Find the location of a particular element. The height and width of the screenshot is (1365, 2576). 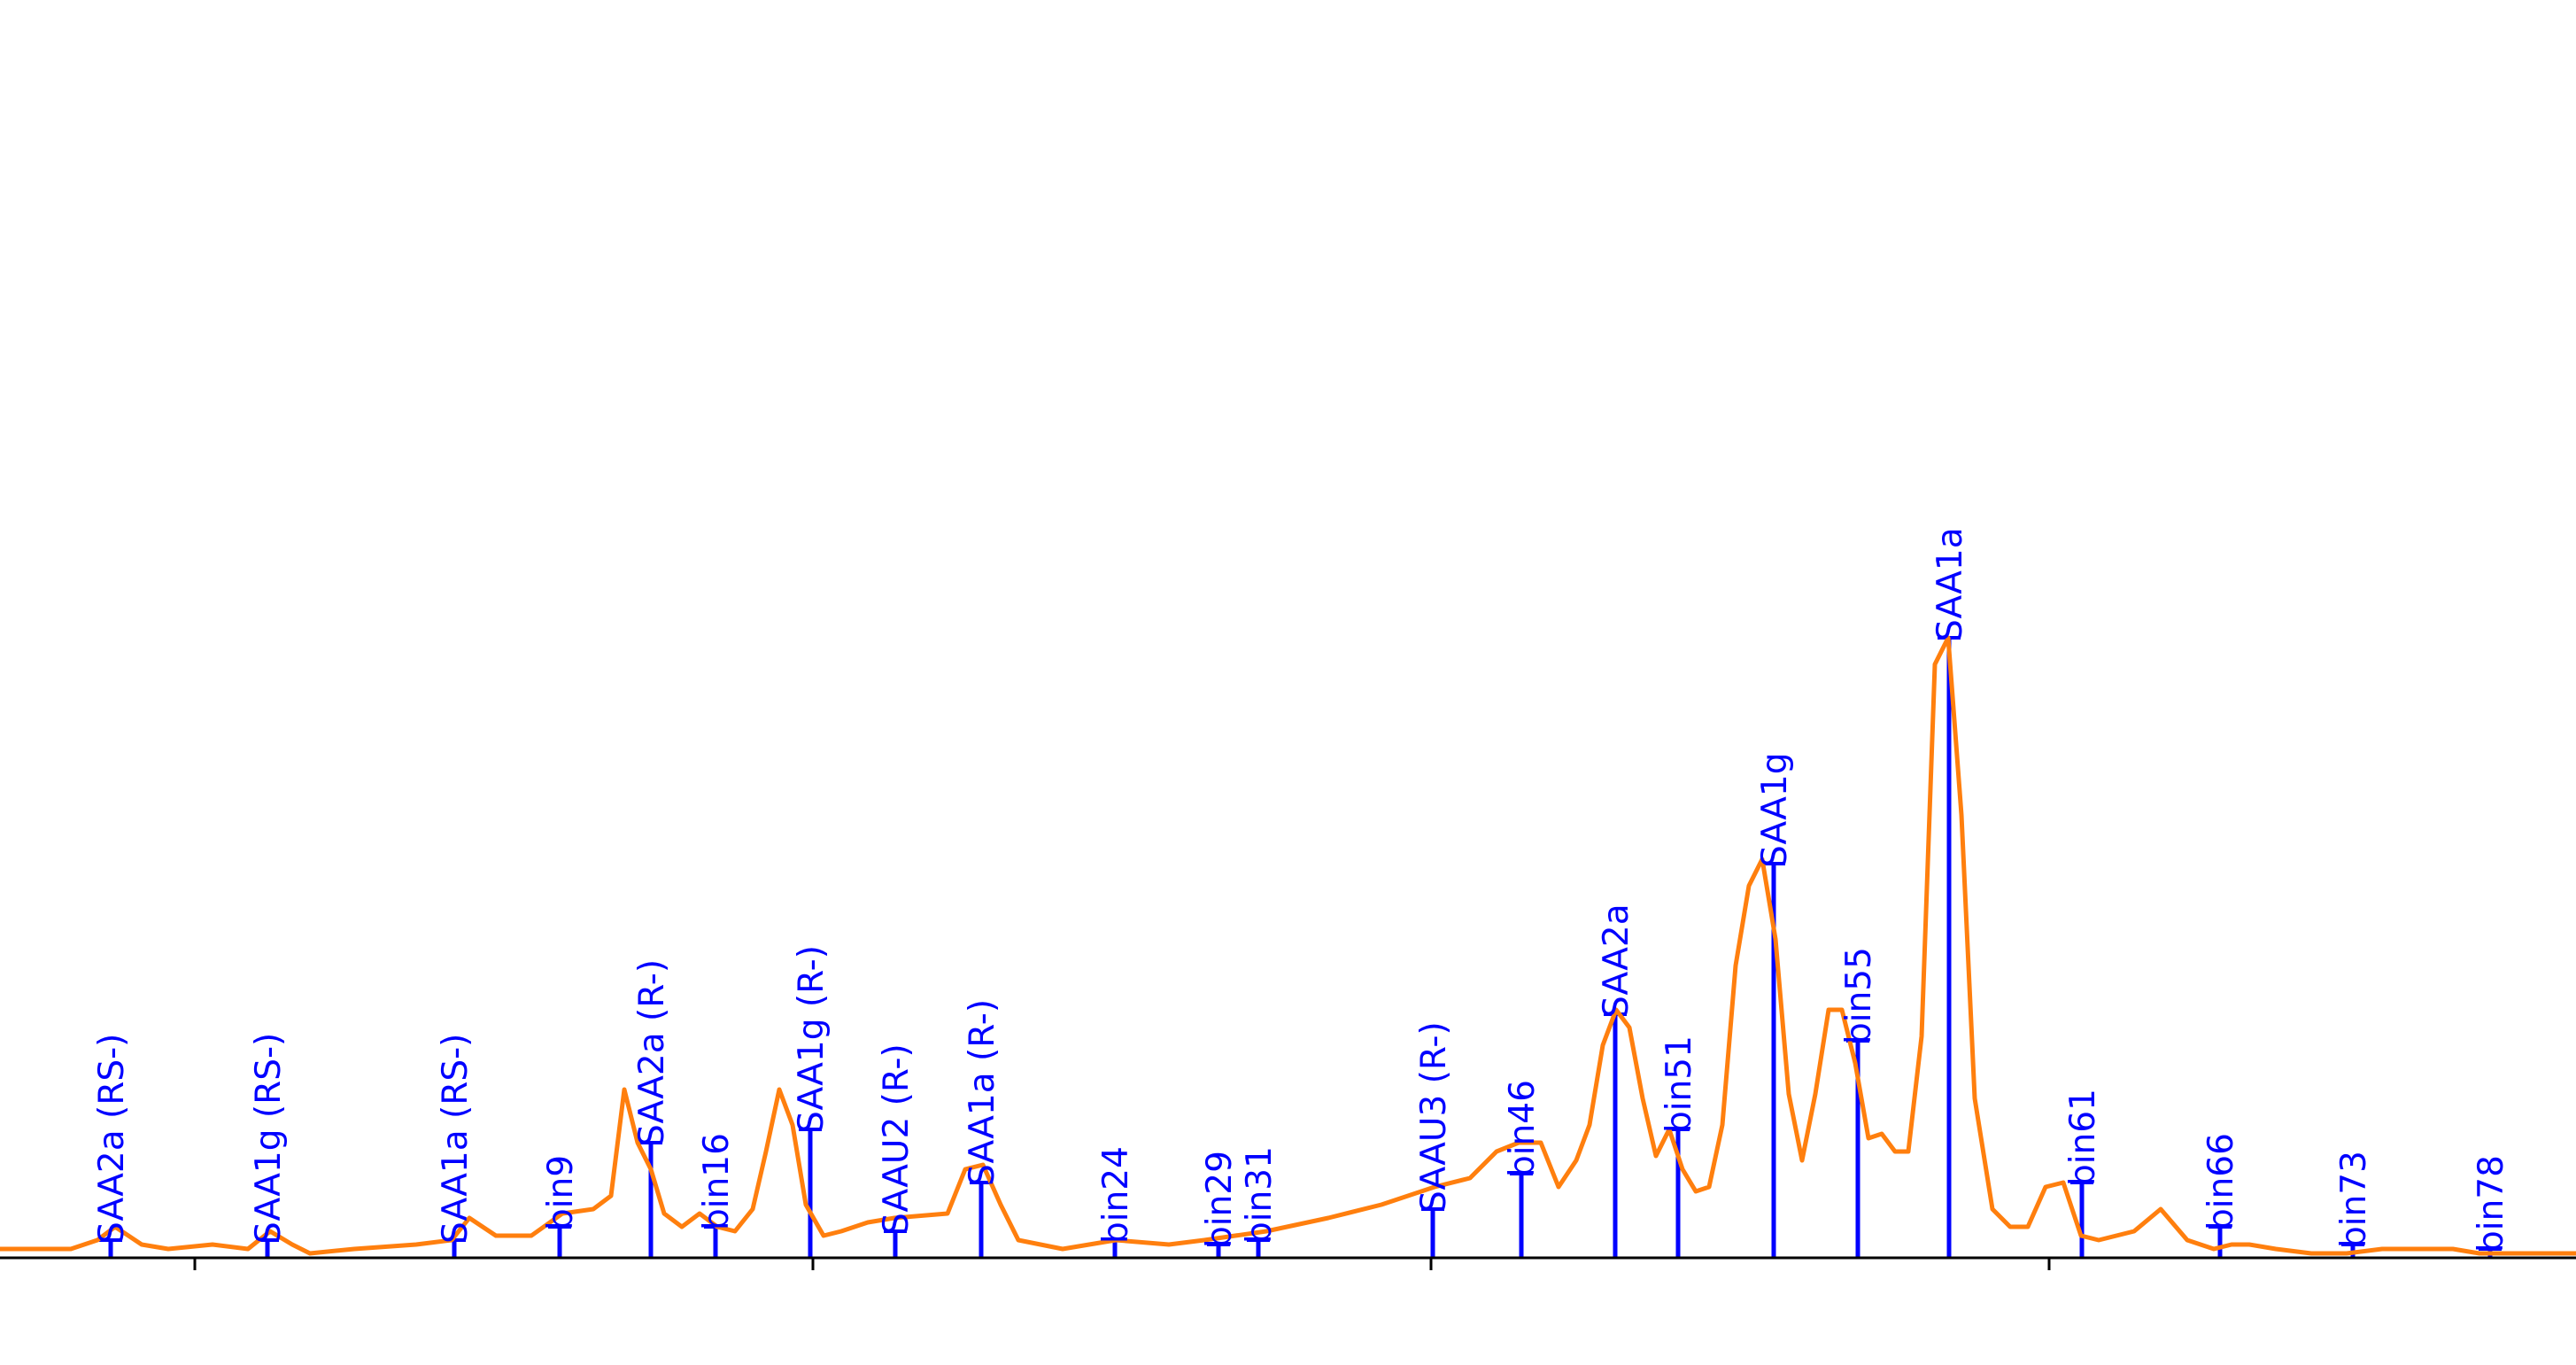

peak-label: SAA2a (RS-) is located at coordinates (112, 1139).